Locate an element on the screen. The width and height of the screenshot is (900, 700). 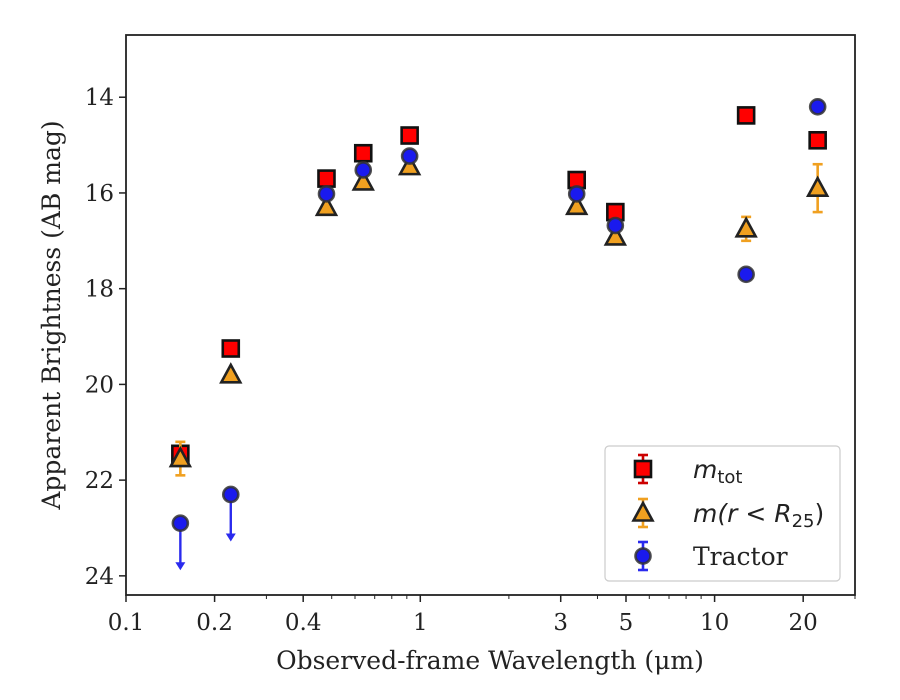
legend-label: m(r < R25) is located at coordinates (758, 515).